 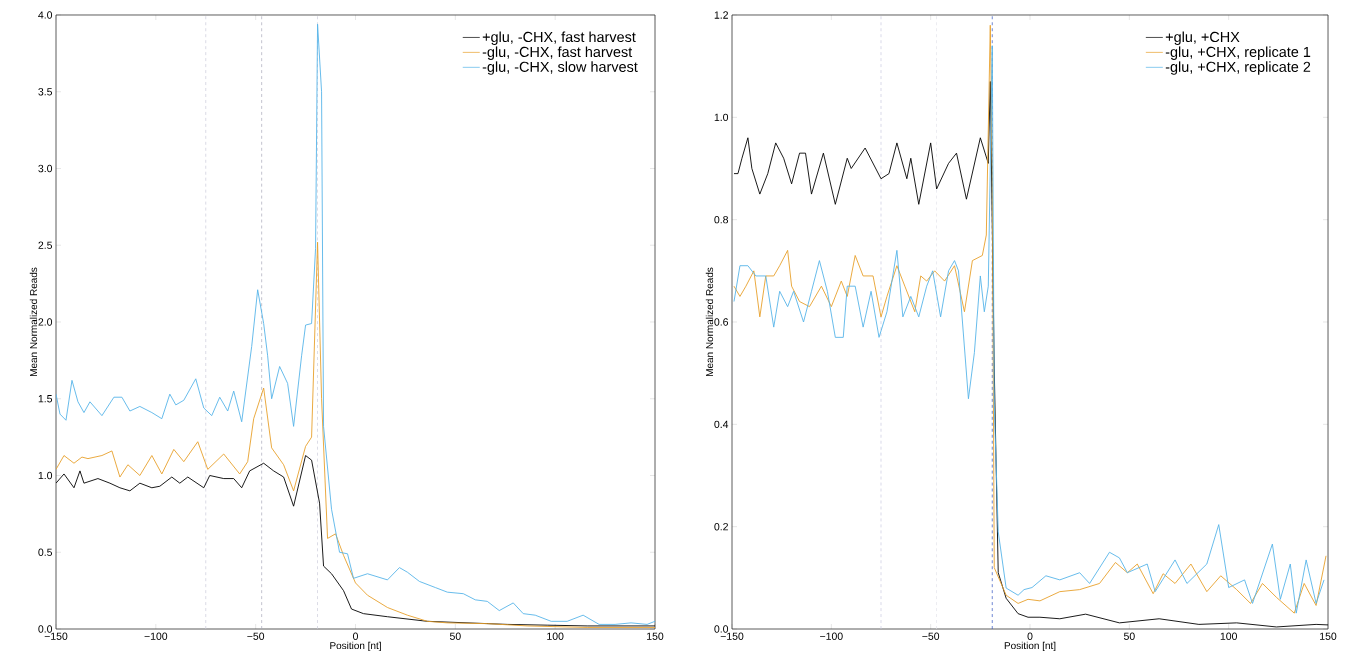 I want to click on legend-label: +glu, +CHX, so click(x=1202, y=38).